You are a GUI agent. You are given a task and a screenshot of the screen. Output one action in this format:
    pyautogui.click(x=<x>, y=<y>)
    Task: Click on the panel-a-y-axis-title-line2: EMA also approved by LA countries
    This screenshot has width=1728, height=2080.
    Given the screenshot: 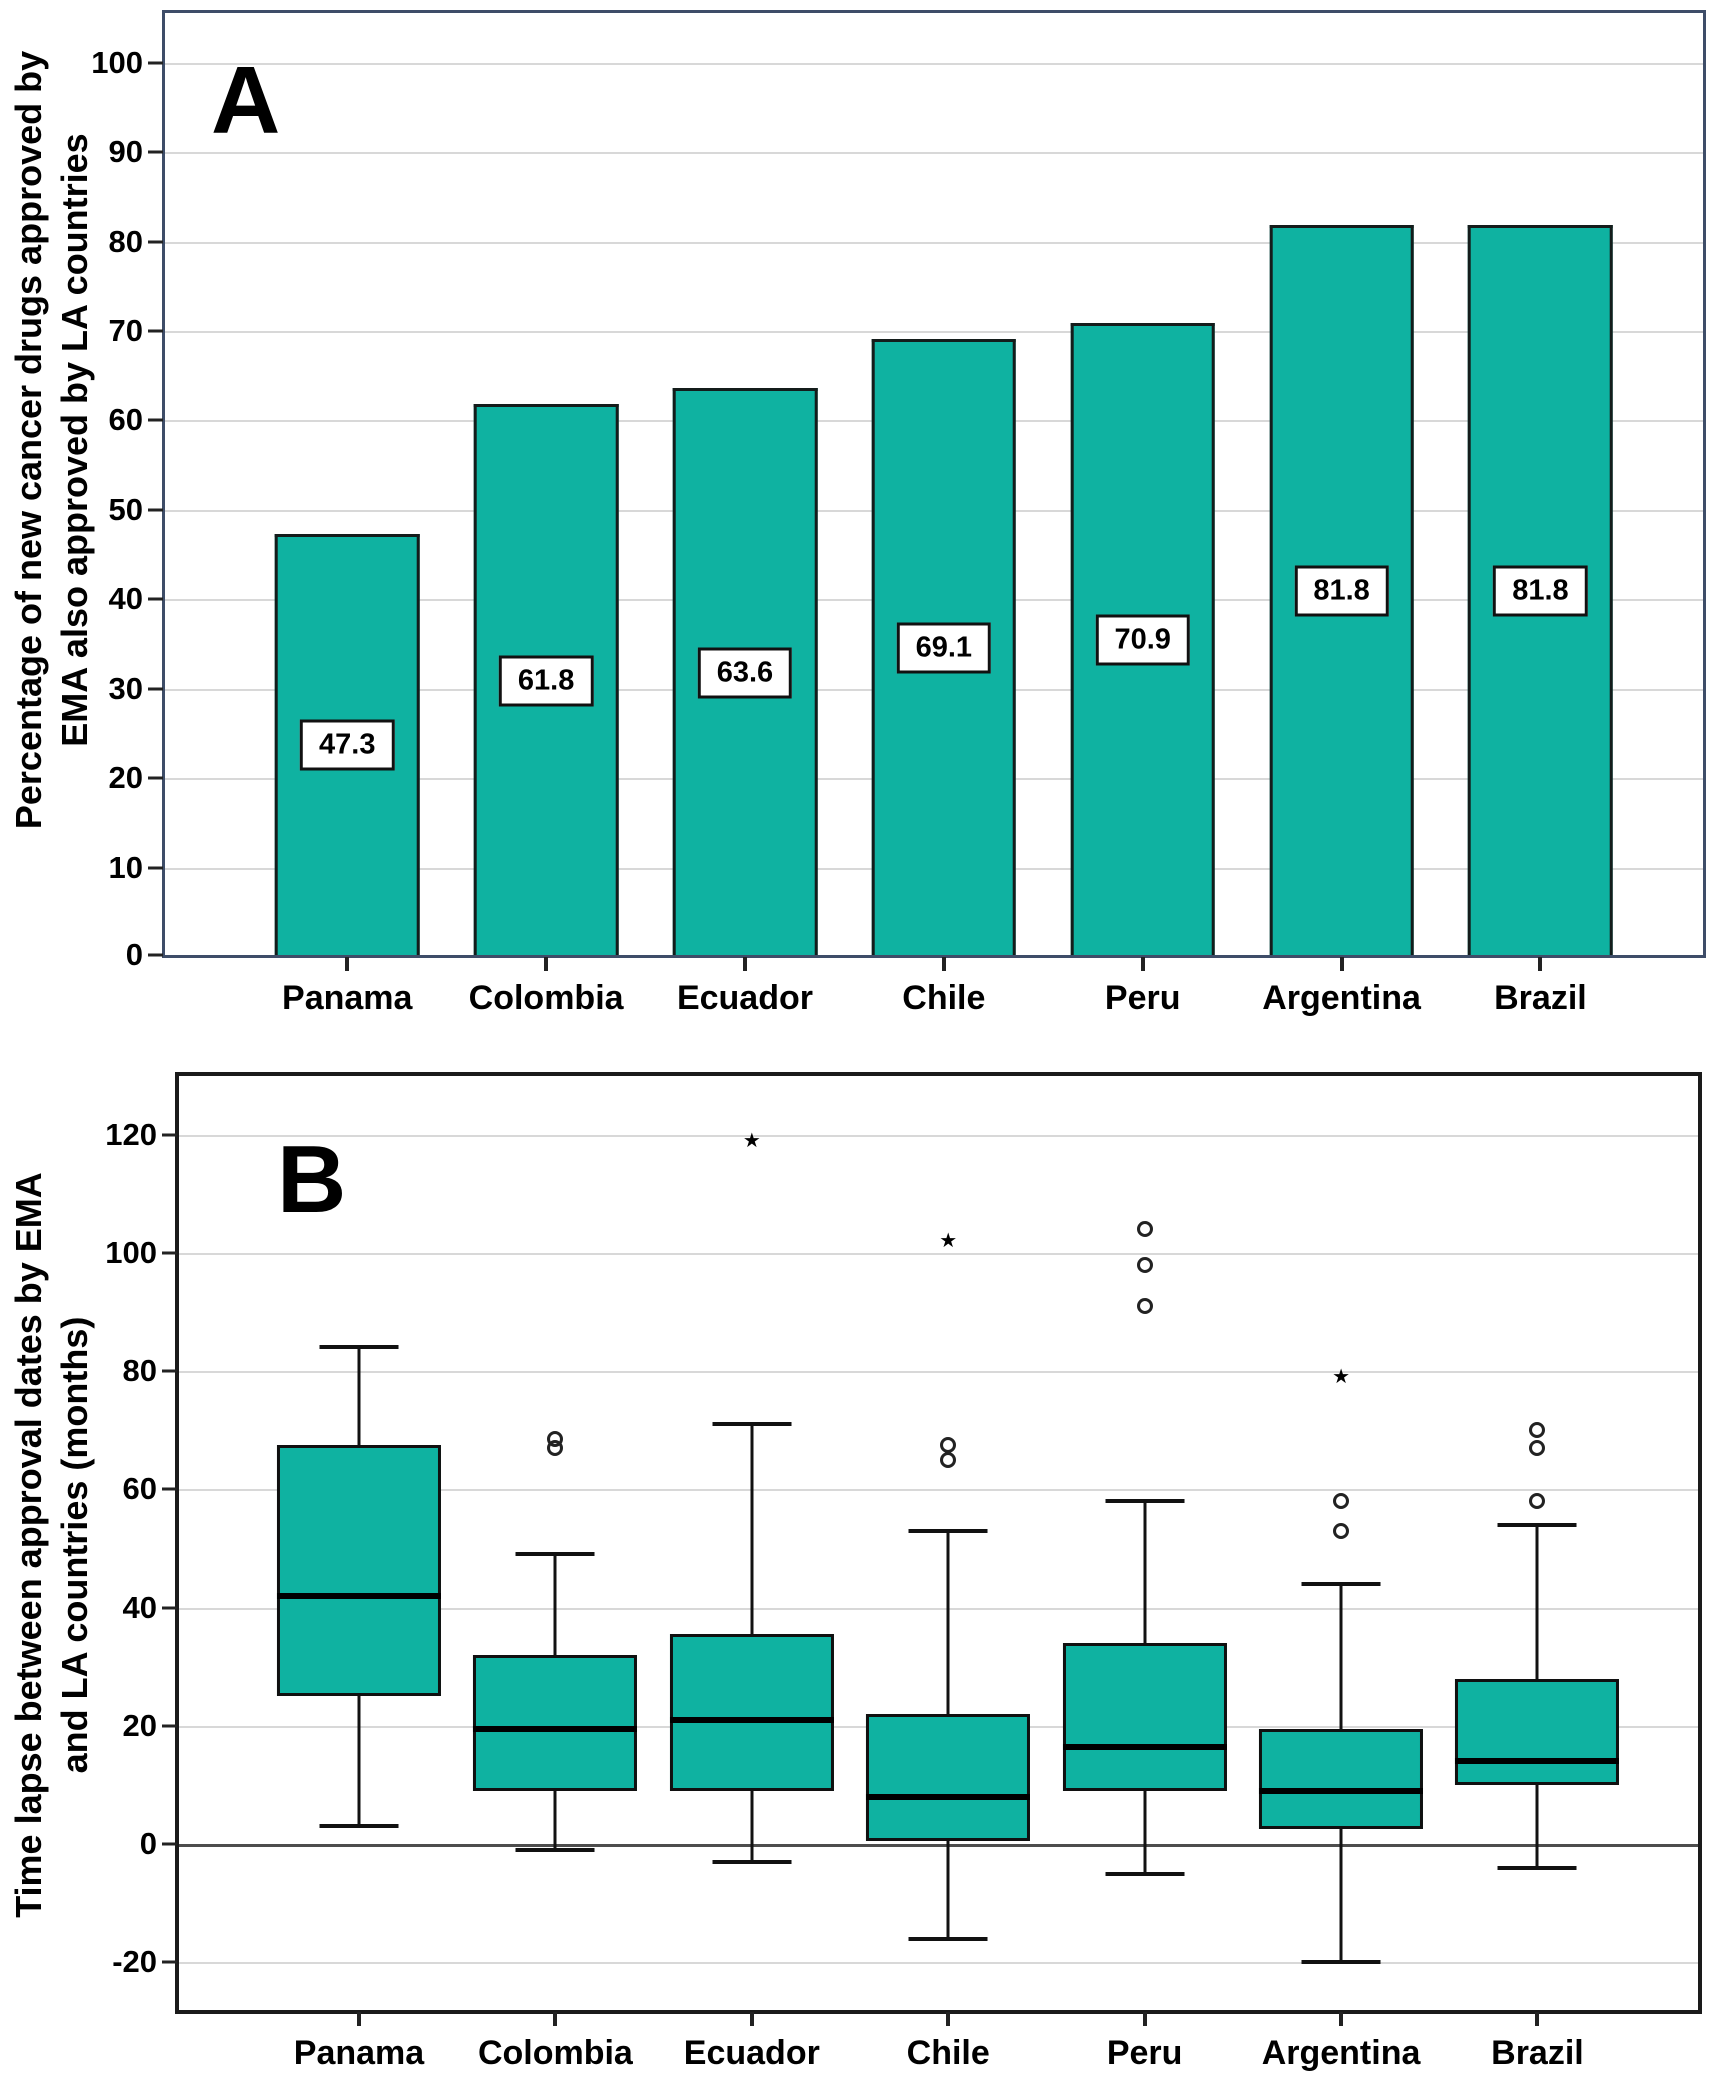 What is the action you would take?
    pyautogui.click(x=74, y=440)
    